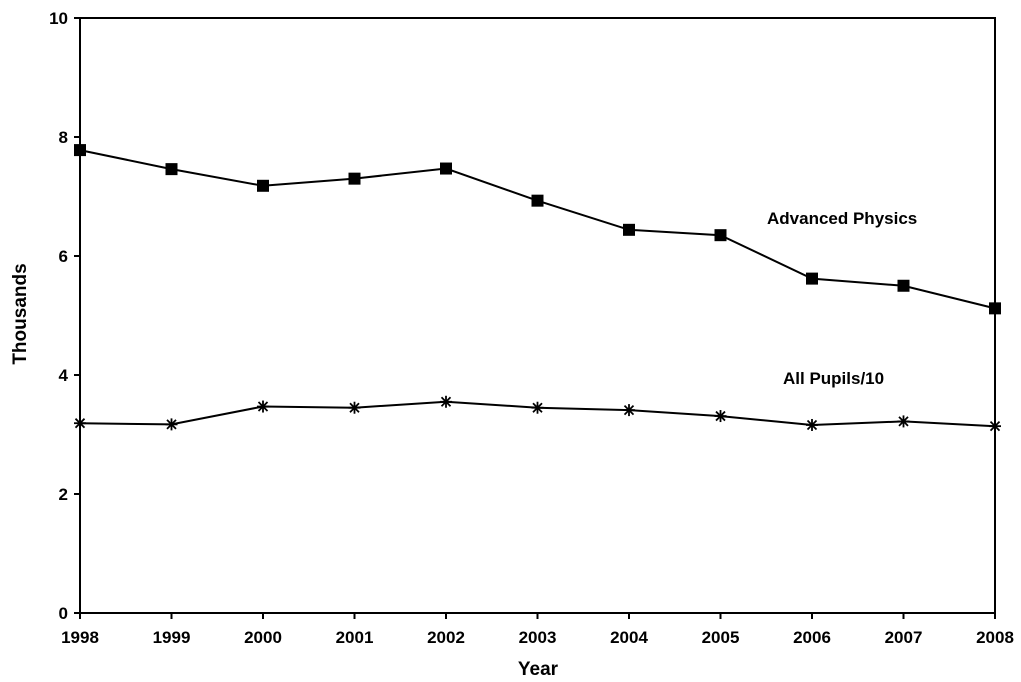  What do you see at coordinates (721, 637) in the screenshot?
I see `x-tick-label: 2005` at bounding box center [721, 637].